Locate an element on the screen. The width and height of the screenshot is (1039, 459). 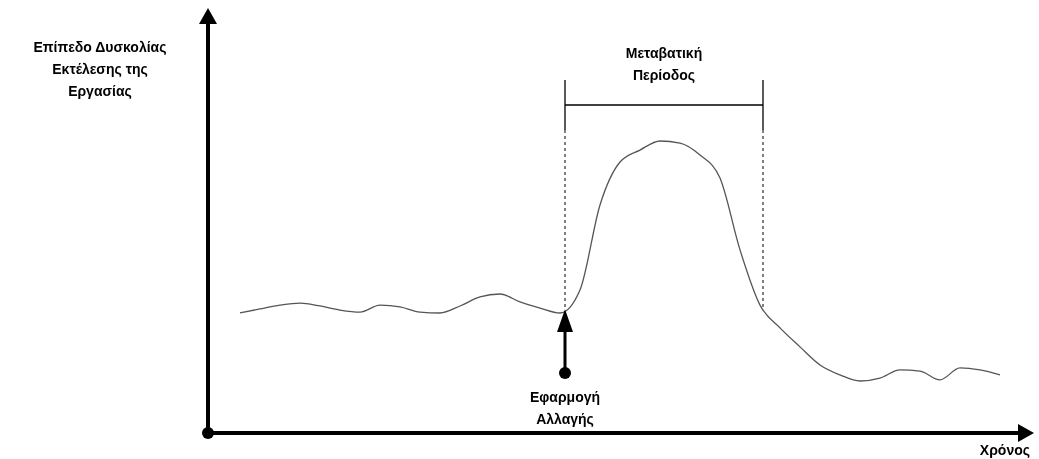
x-axis-title: Χρόνος is located at coordinates (1004, 450).